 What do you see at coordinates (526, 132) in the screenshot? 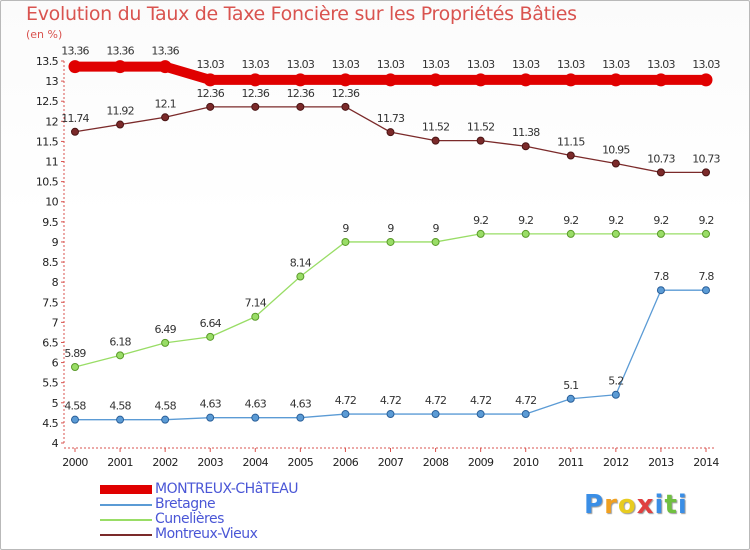
I see `data-label: 11.38` at bounding box center [526, 132].